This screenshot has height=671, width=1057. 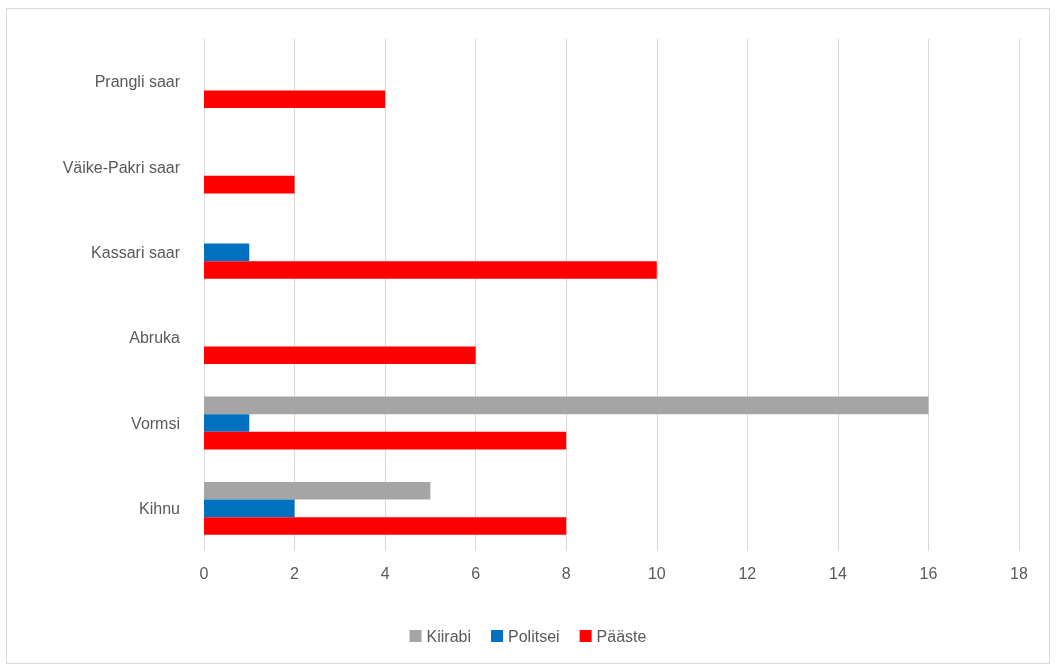 What do you see at coordinates (928, 573) in the screenshot?
I see `x-tick-label: 16` at bounding box center [928, 573].